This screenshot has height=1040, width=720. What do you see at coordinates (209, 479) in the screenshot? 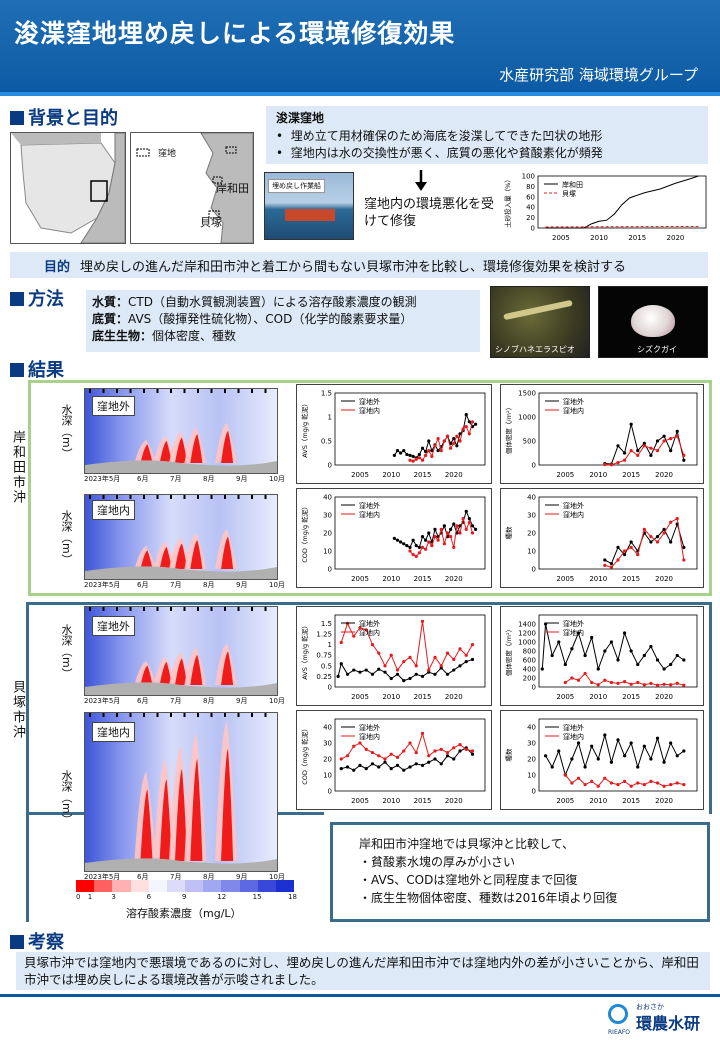
I see `month-tick-label: 8月` at bounding box center [209, 479].